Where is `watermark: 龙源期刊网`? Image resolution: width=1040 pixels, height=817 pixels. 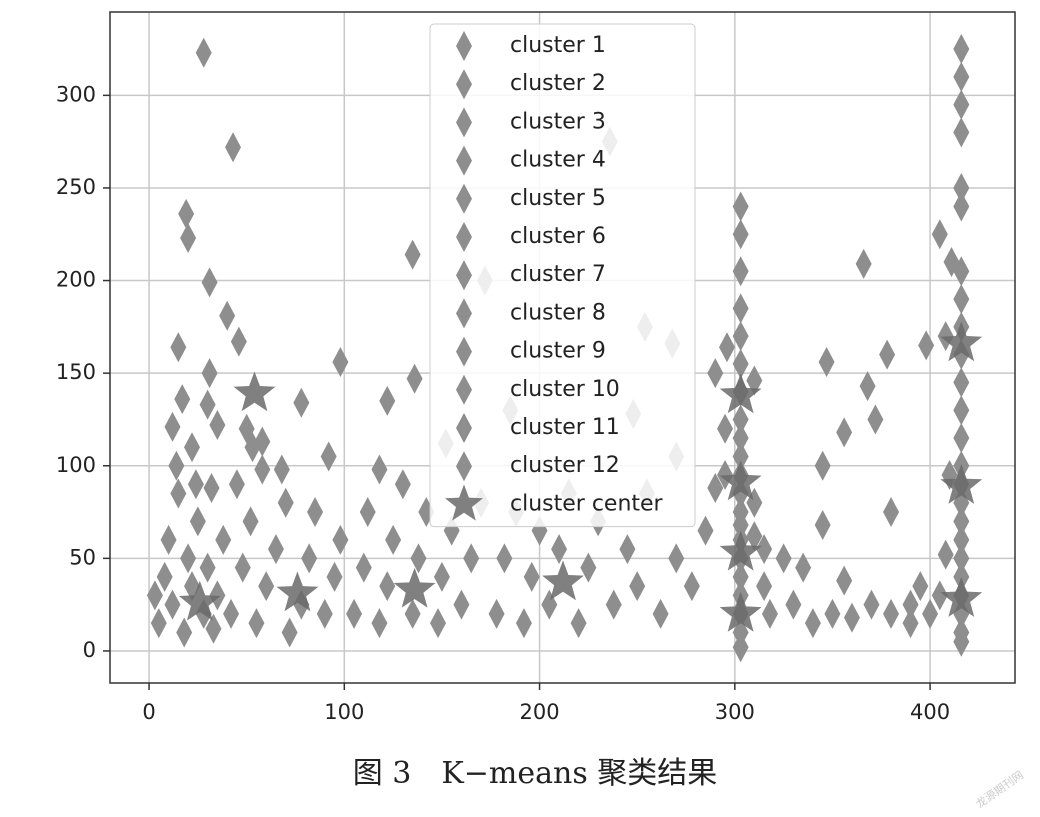 watermark: 龙源期刊网 is located at coordinates (999, 789).